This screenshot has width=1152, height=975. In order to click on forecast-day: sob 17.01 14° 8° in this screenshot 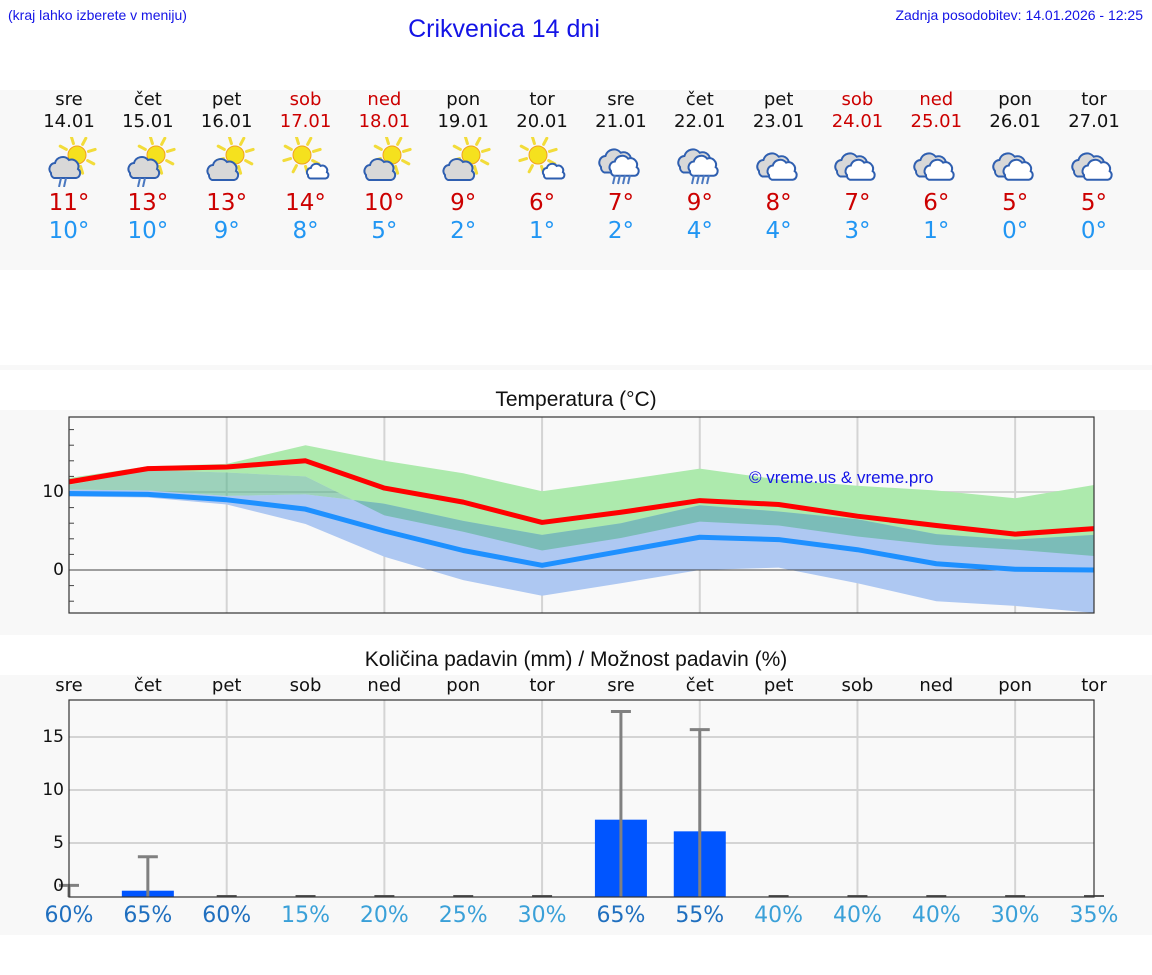, I will do `click(306, 167)`.